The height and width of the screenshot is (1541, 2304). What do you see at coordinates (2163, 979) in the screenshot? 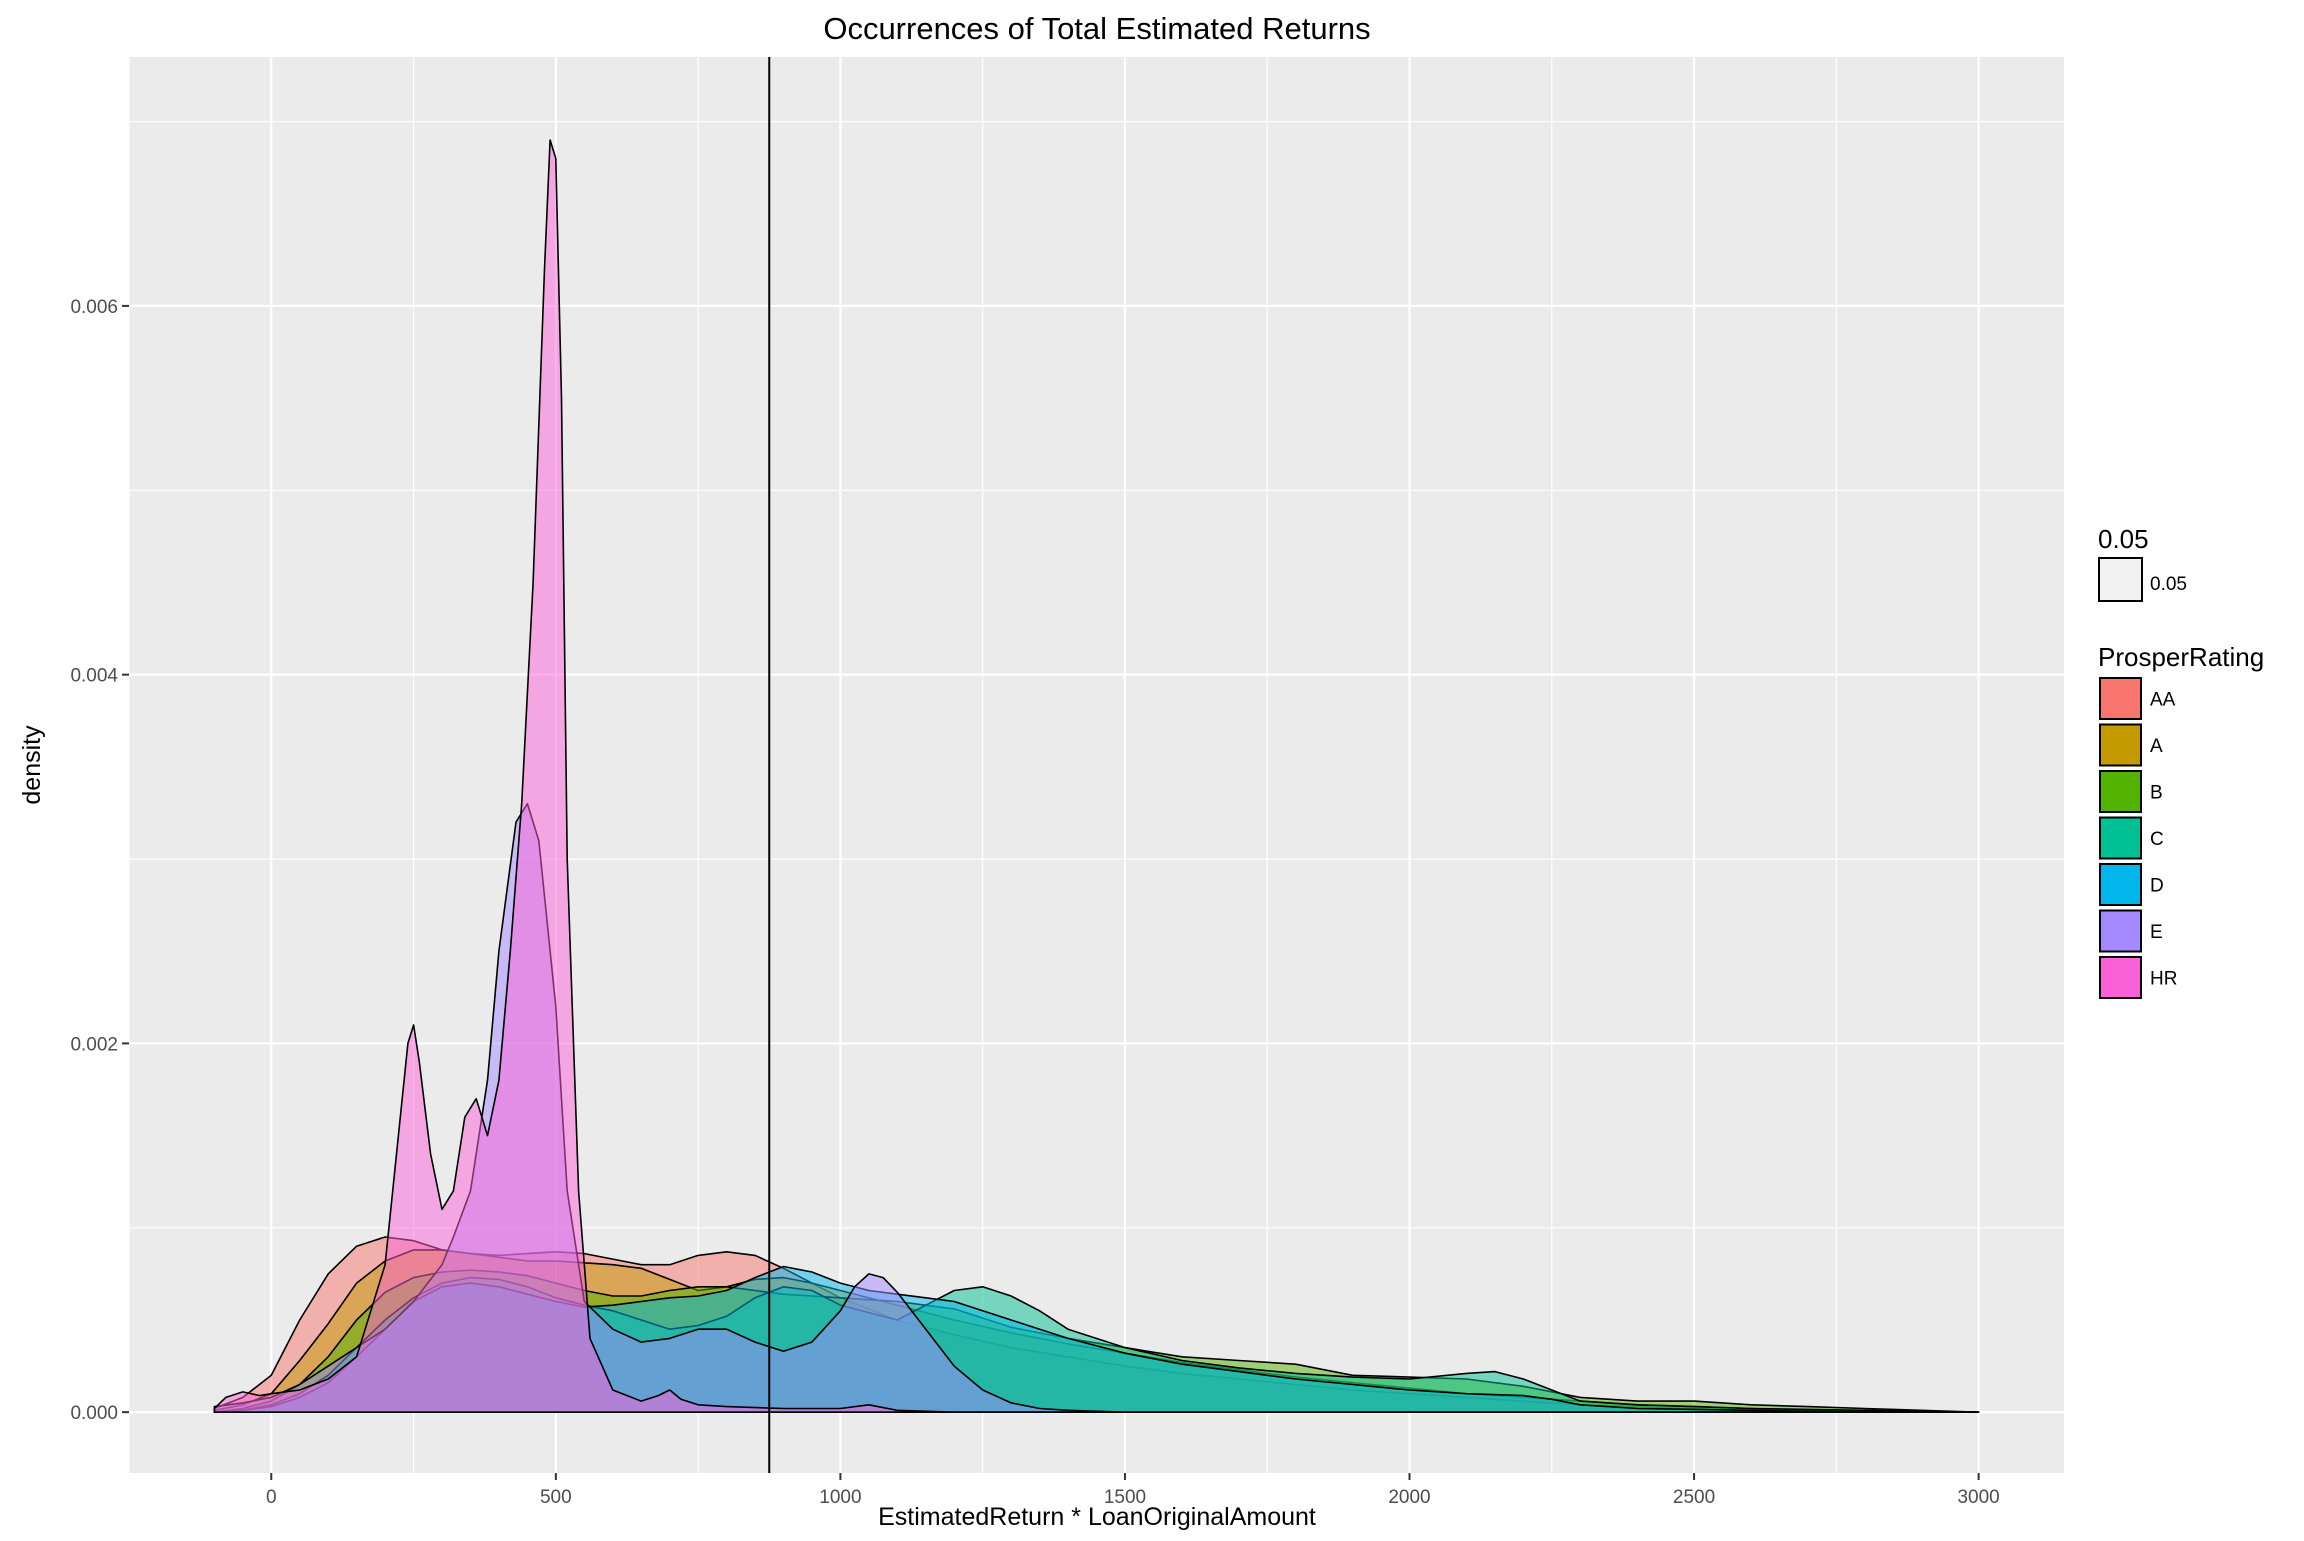
I see `legend-label-hr: HR` at bounding box center [2163, 979].